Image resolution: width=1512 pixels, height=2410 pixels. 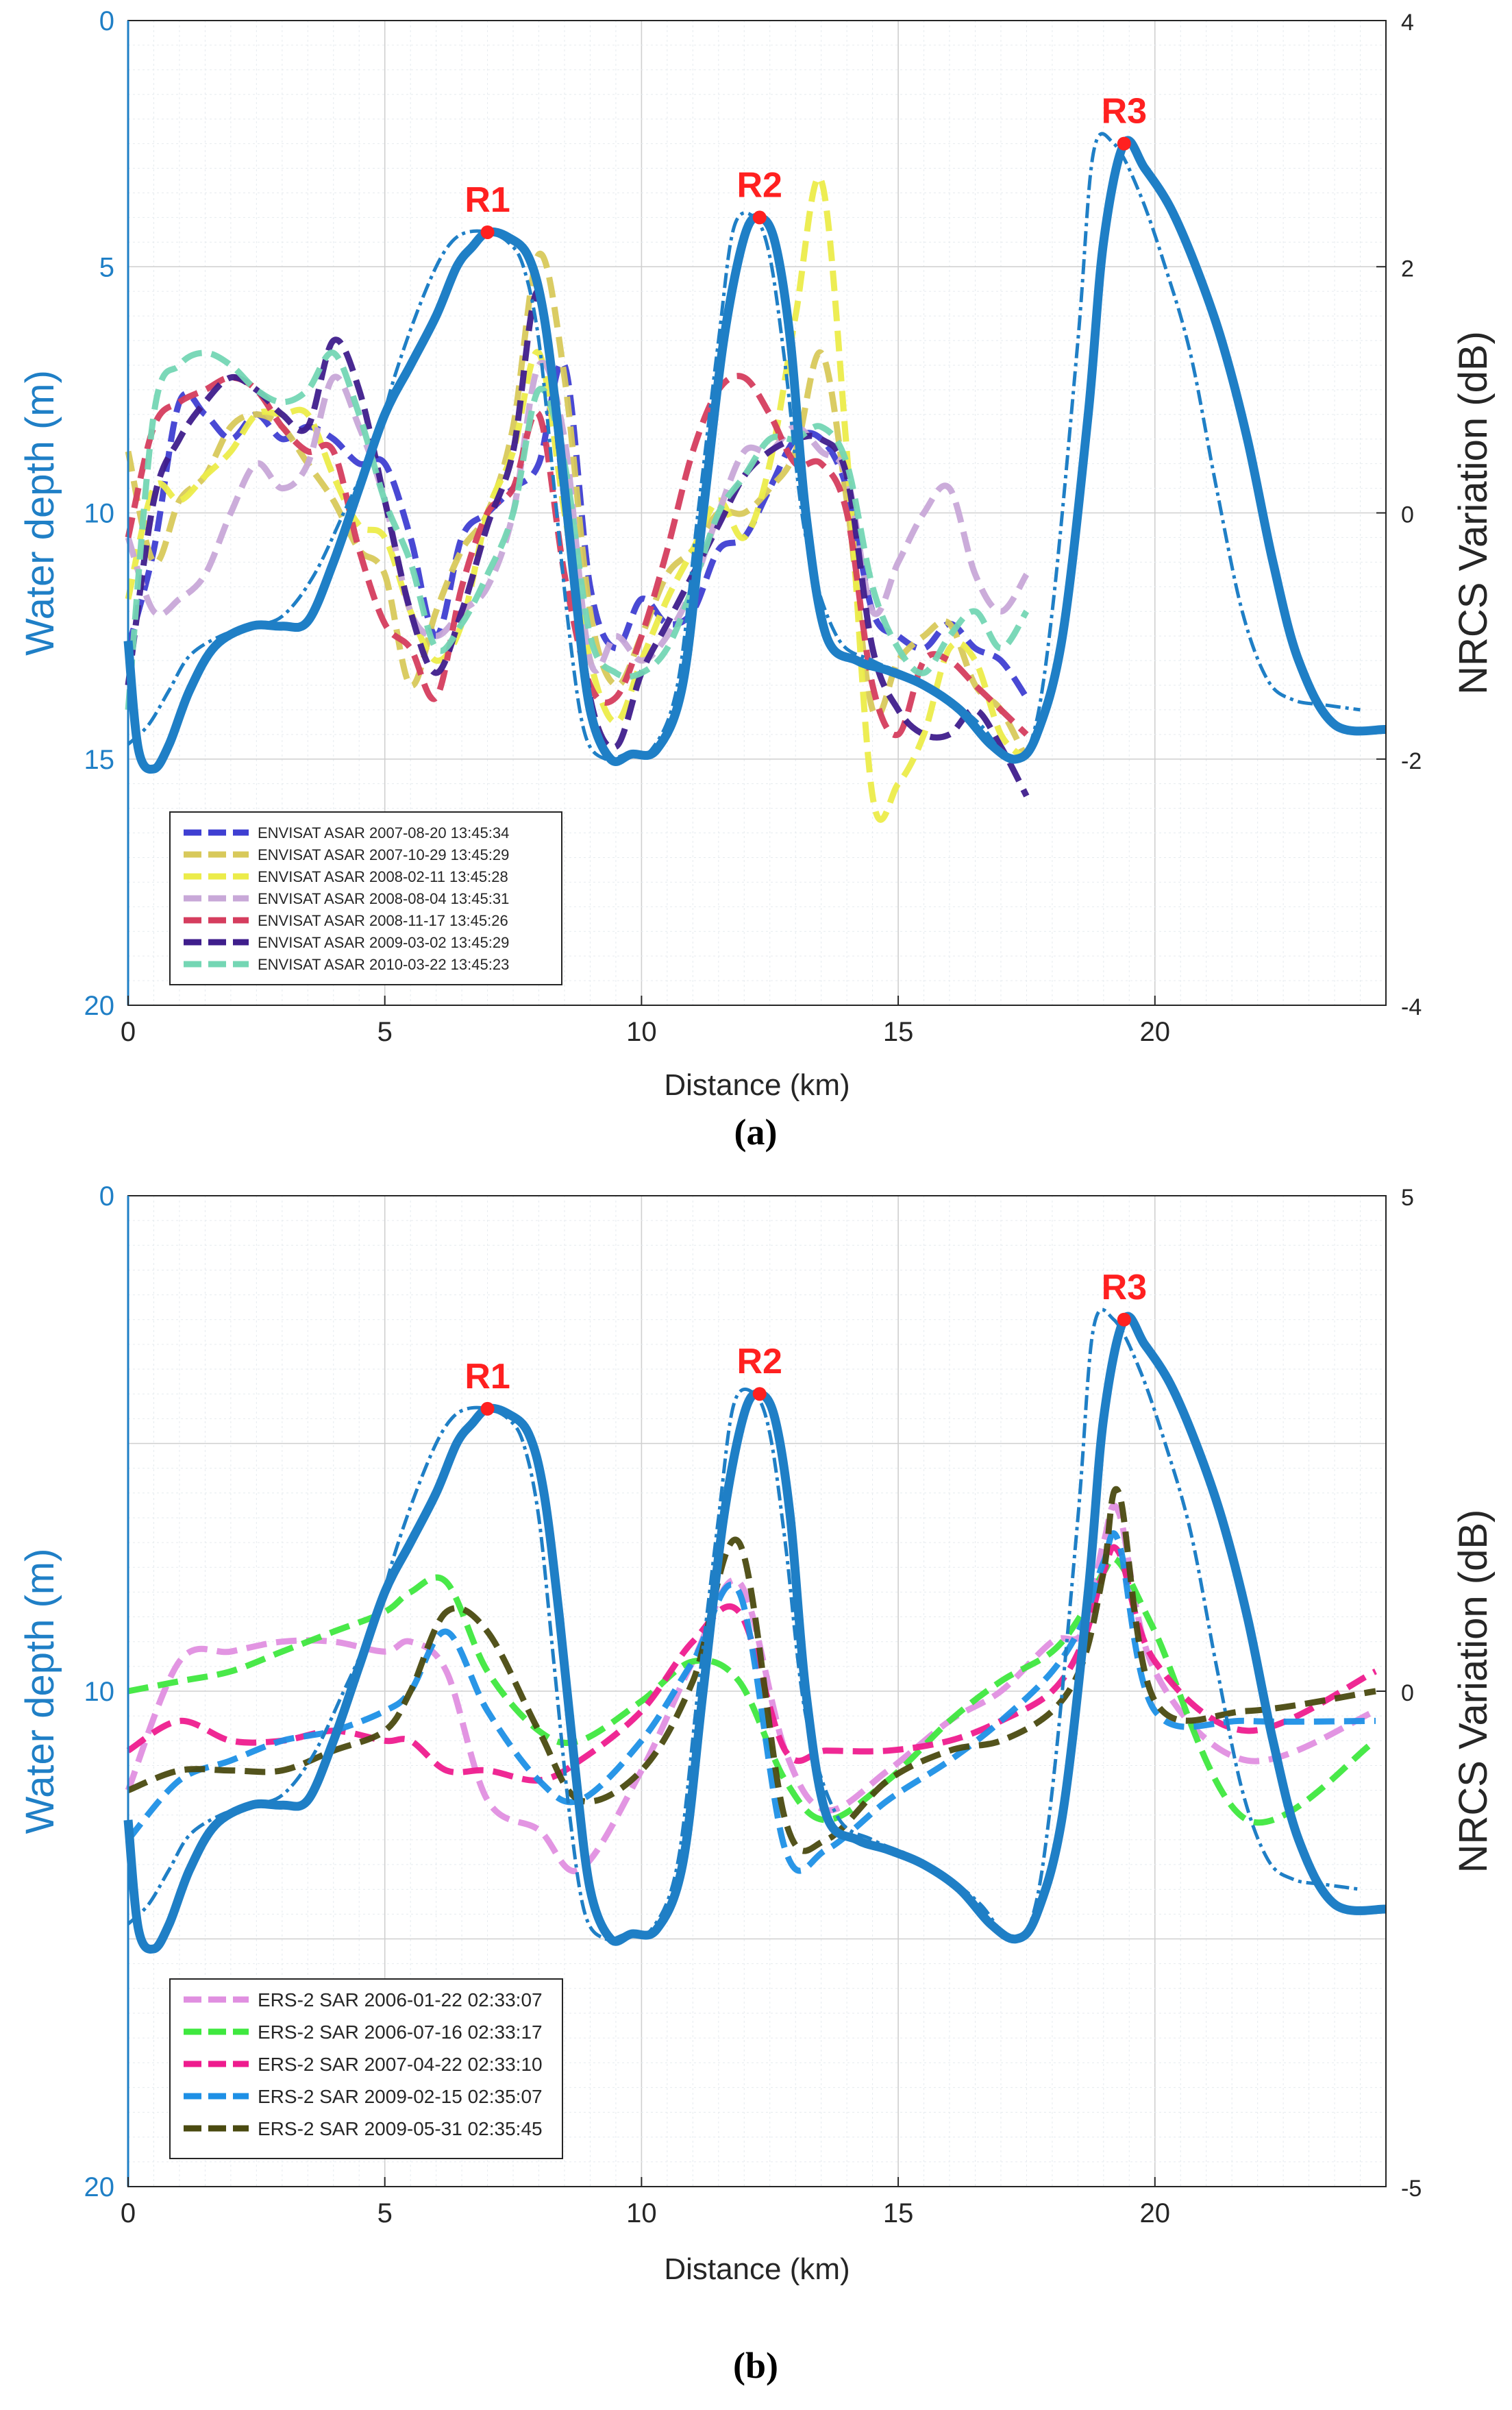 I want to click on legend-entry-2: ERS-2 SAR 2007-04-22 02:33:10, so click(x=401, y=2064).